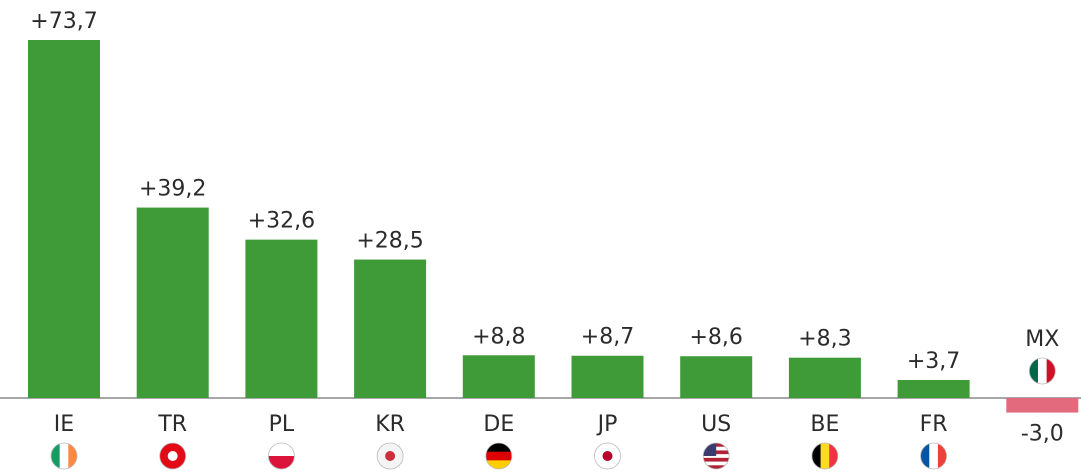 Image resolution: width=1081 pixels, height=472 pixels. I want to click on category-label: BE, so click(824, 424).